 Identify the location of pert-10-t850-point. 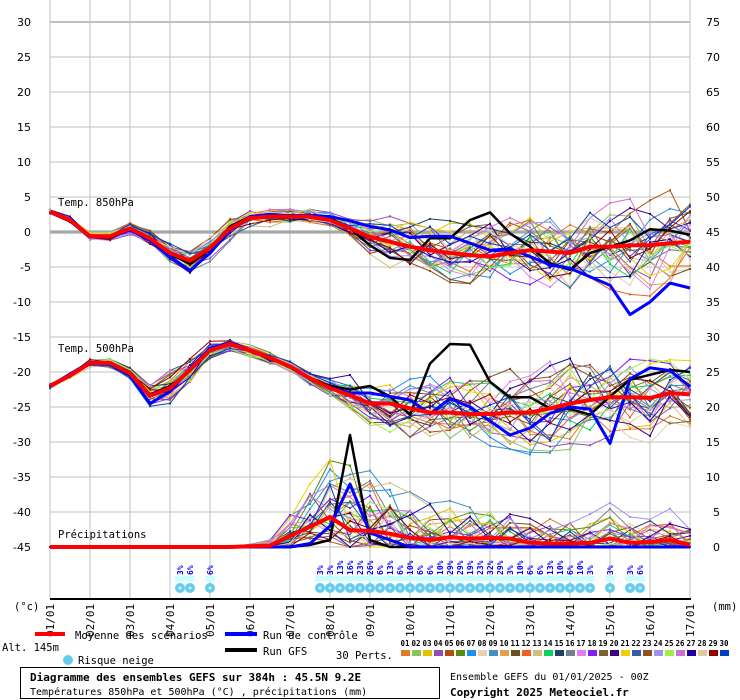
(650, 284).